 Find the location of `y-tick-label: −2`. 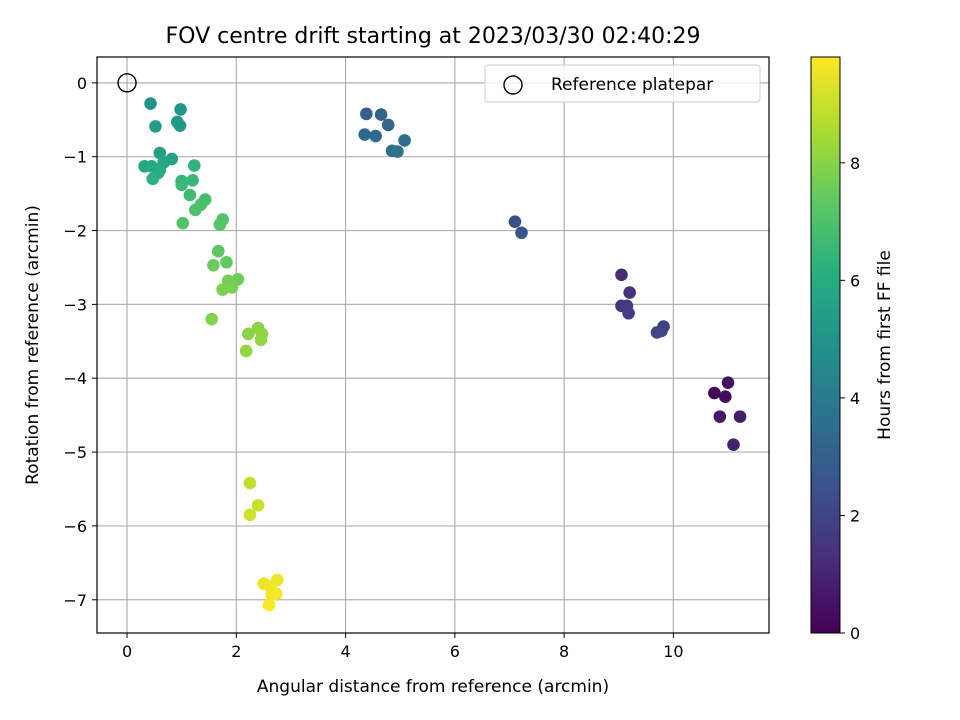

y-tick-label: −2 is located at coordinates (75, 231).